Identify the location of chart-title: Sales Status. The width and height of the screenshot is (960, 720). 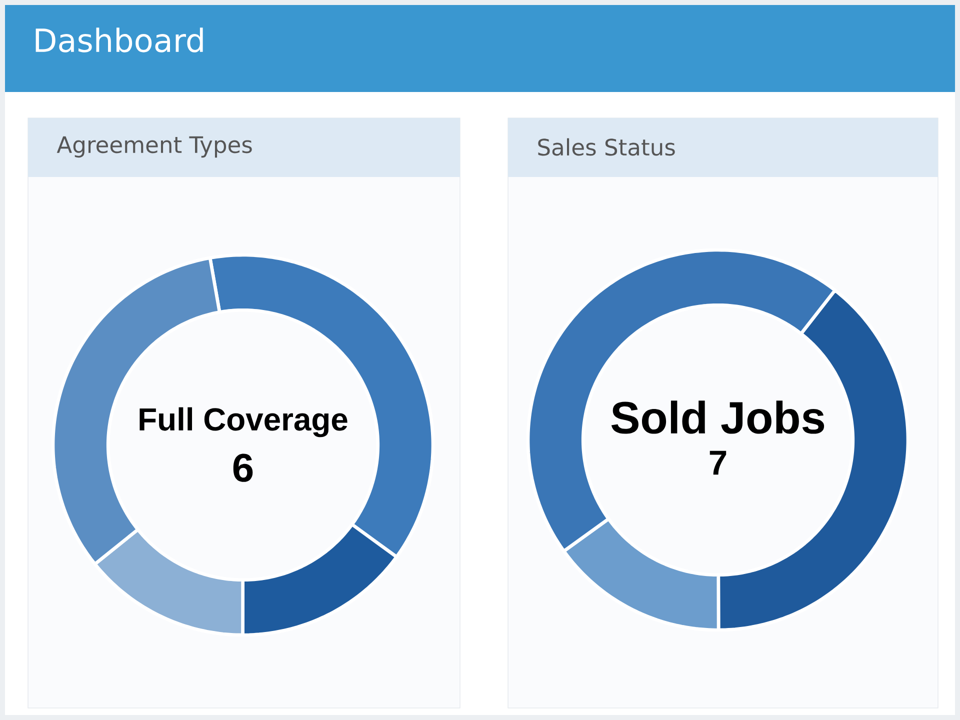
(606, 147).